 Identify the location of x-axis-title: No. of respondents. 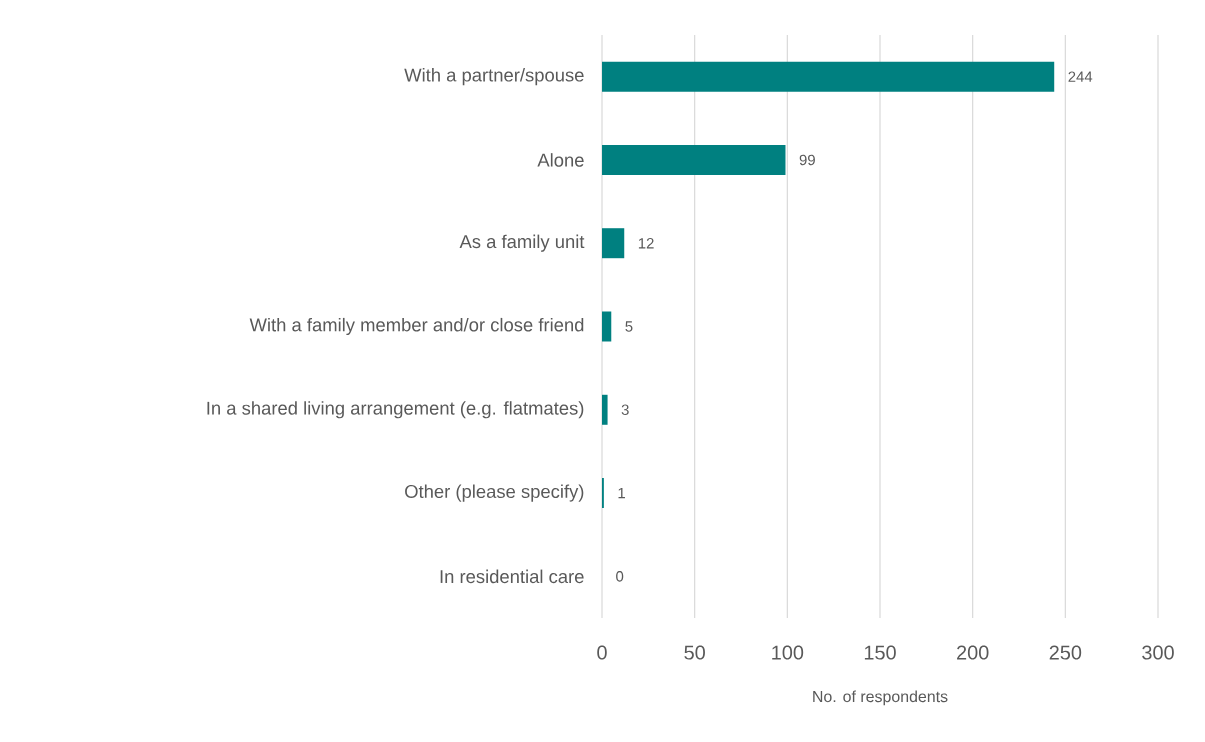
(880, 698).